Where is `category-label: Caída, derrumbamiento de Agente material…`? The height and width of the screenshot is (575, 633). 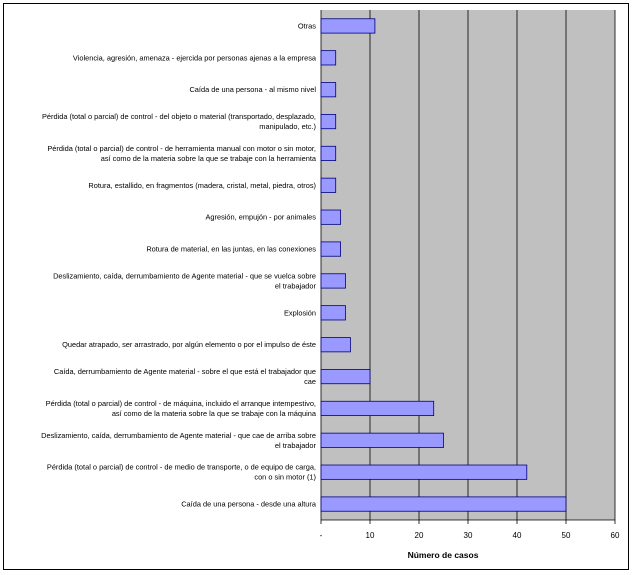 category-label: Caída, derrumbamiento de Agente material… is located at coordinates (185, 371).